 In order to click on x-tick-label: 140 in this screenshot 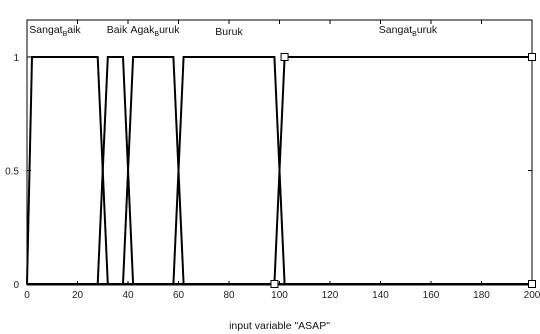, I will do `click(380, 295)`.